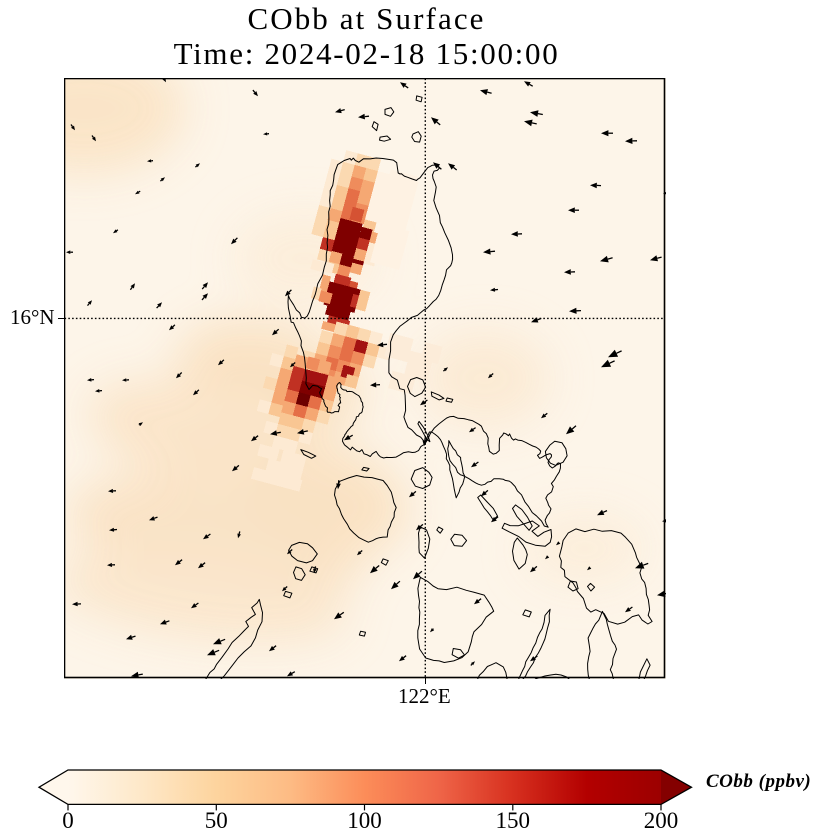  Describe the element at coordinates (758, 781) in the screenshot. I see `svg-text: CObb (ppbv)` at that location.